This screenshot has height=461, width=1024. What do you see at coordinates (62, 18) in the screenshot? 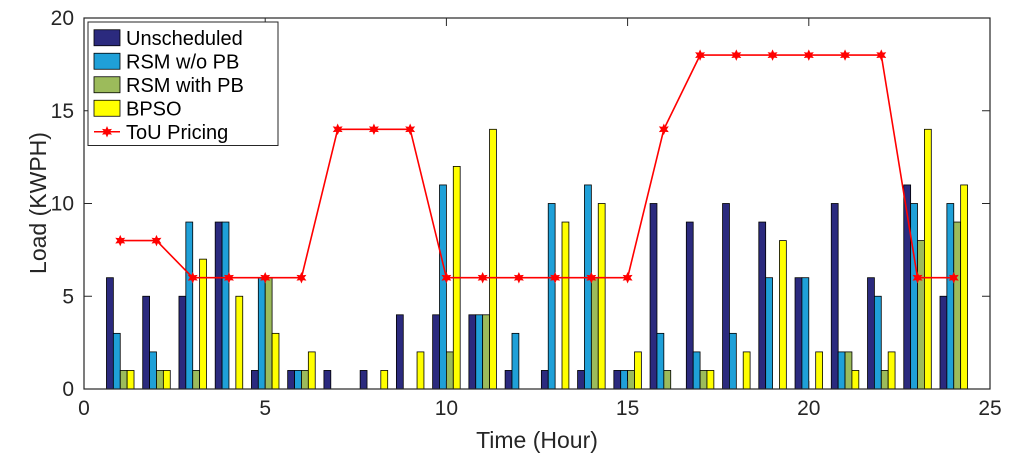
I see `y-tick-label-20: 20` at bounding box center [62, 18].